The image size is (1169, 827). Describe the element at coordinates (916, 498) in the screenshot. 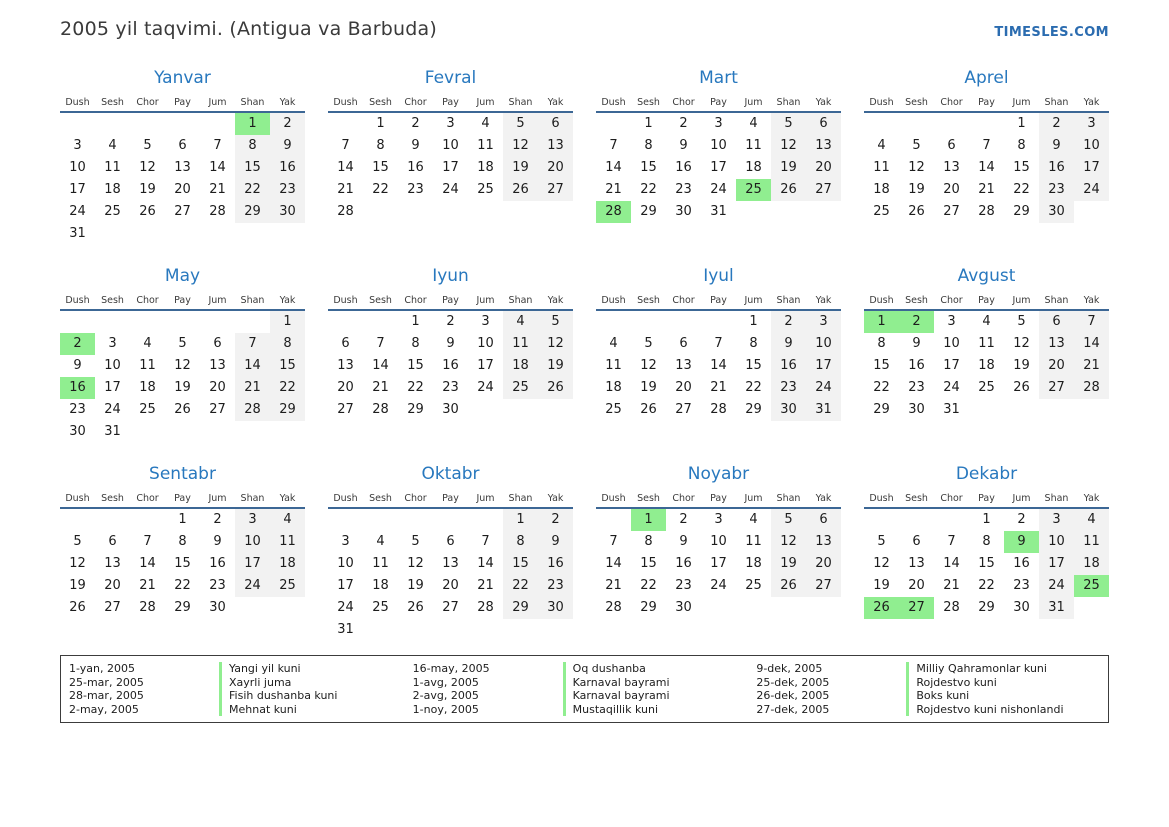

I see `weekday-label: Sesh` at that location.